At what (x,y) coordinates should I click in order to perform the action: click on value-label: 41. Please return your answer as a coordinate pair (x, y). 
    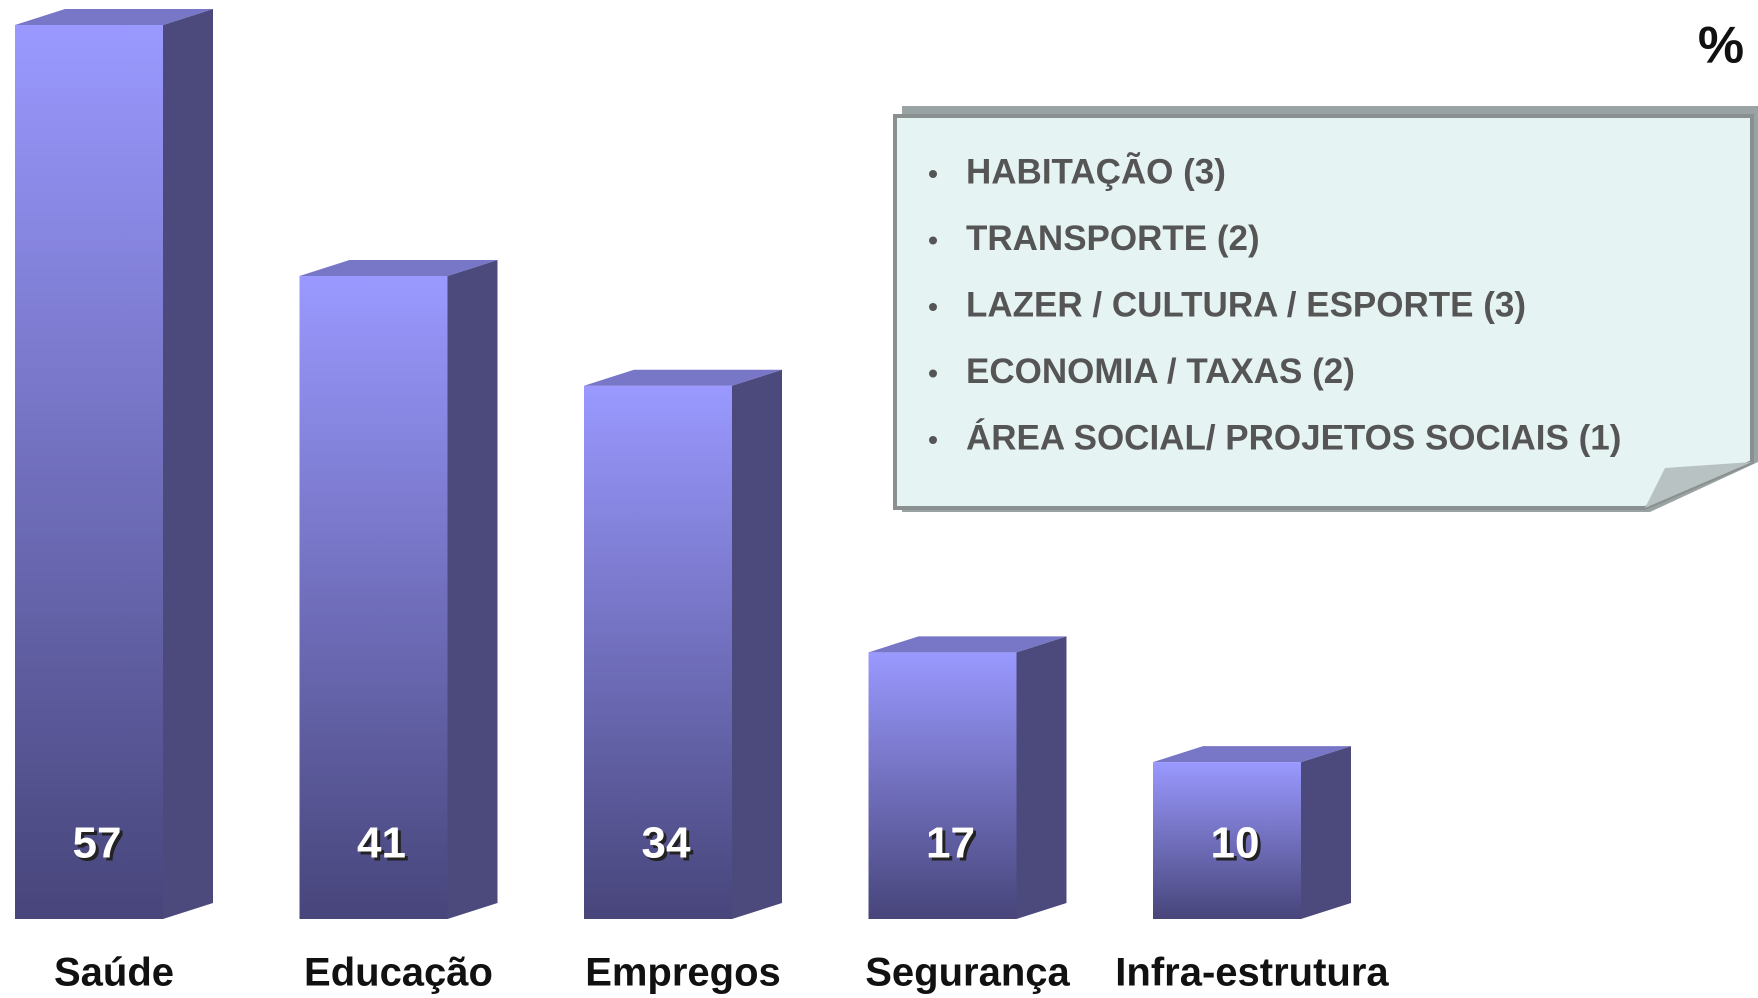
    Looking at the image, I should click on (381, 843).